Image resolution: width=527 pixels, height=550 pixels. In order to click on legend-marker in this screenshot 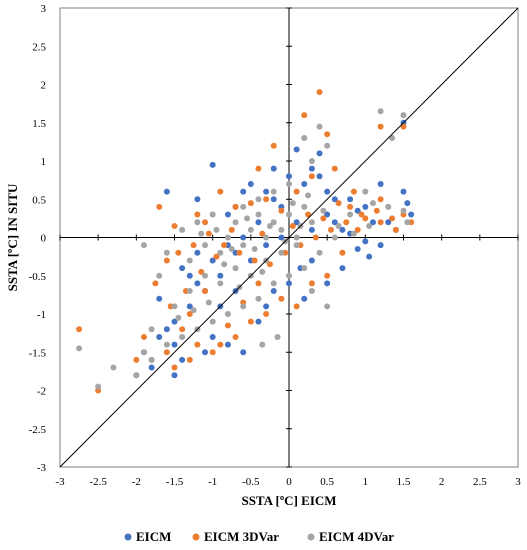, I will do `click(128, 537)`.